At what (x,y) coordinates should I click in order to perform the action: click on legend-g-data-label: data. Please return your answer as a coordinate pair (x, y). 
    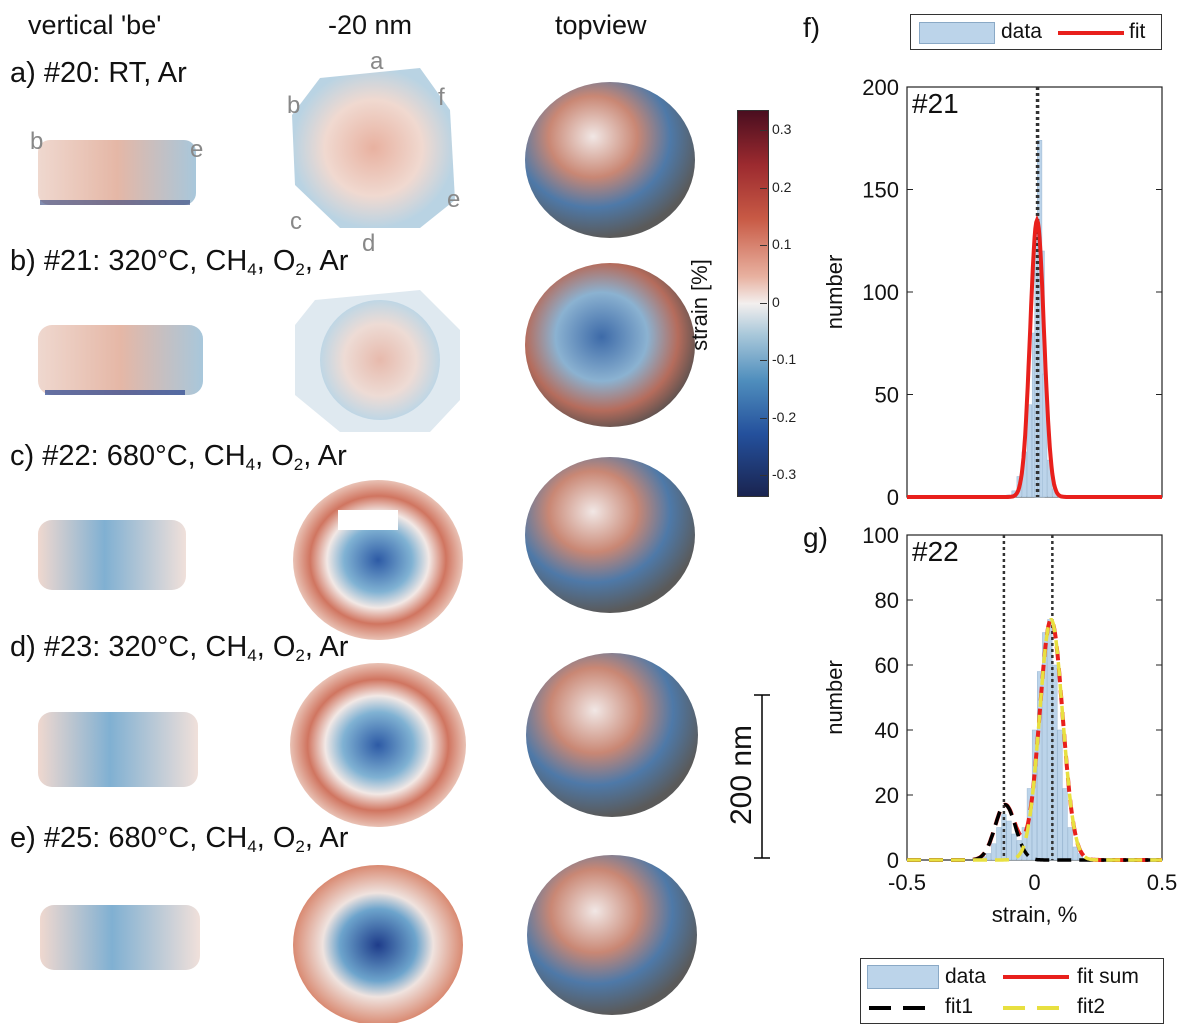
    Looking at the image, I should click on (965, 976).